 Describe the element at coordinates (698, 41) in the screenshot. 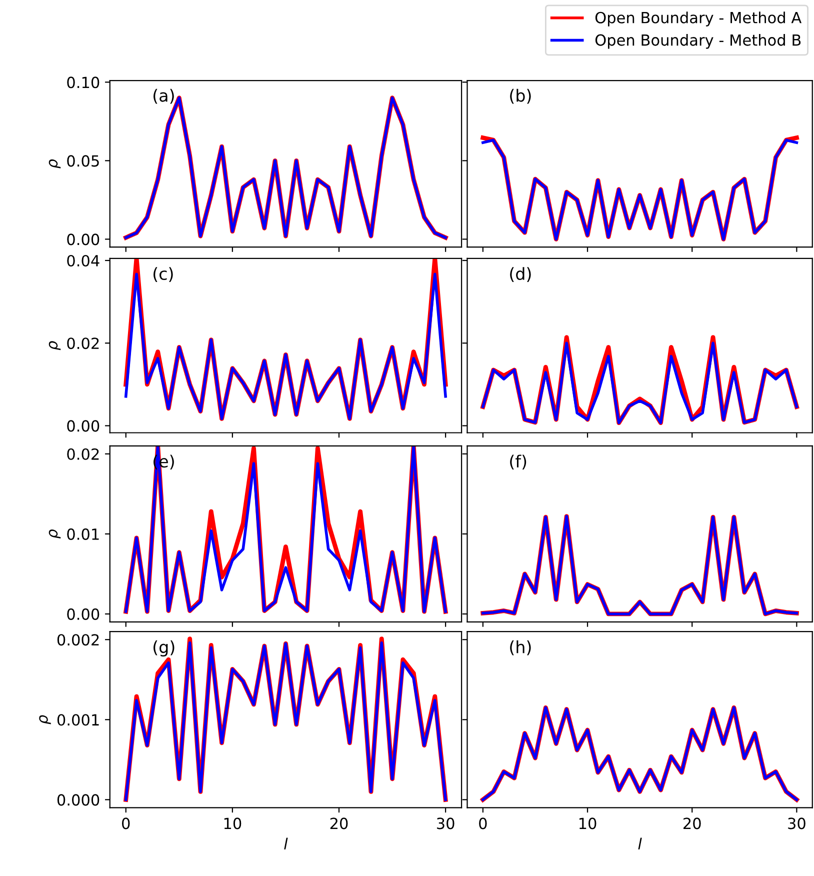

I see `legend-label: Open Boundary - Method B` at that location.